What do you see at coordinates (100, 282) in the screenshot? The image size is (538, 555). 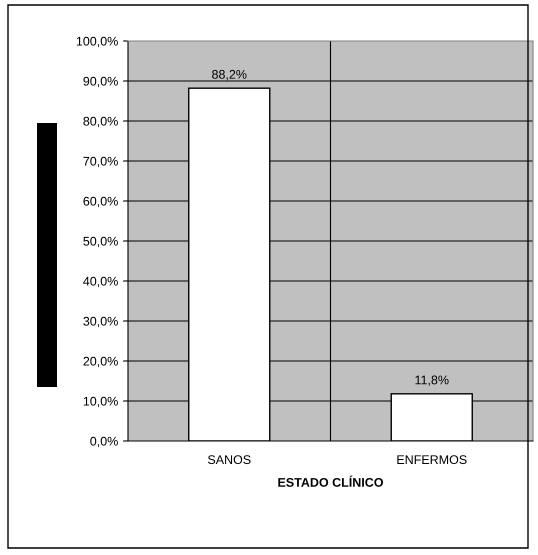 I see `y-tick-label: 40,0%` at bounding box center [100, 282].